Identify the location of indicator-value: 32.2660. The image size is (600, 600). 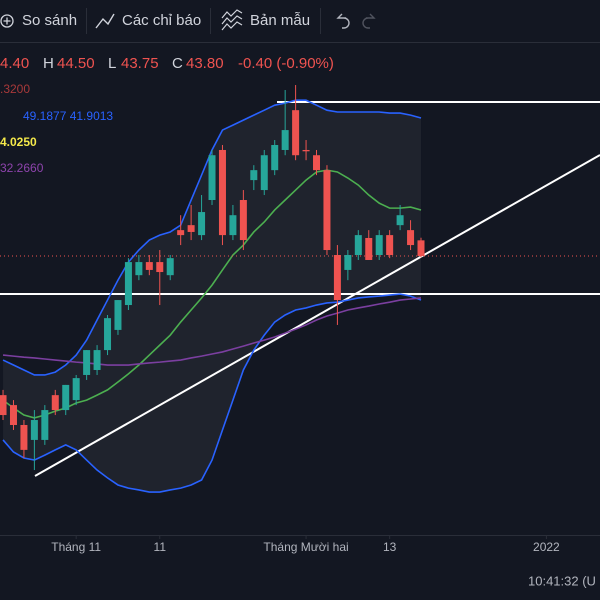
(22, 168).